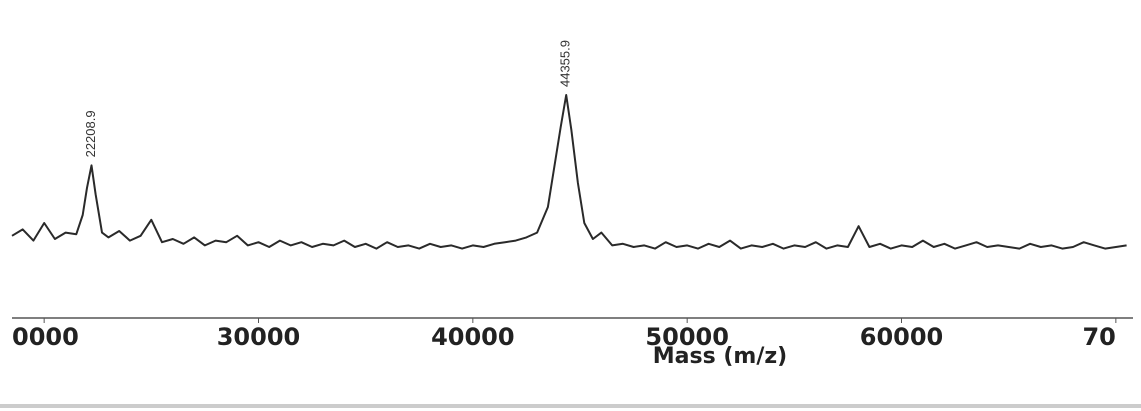 Image resolution: width=1141 pixels, height=411 pixels. What do you see at coordinates (565, 63) in the screenshot?
I see `peak-label: 44355.9` at bounding box center [565, 63].